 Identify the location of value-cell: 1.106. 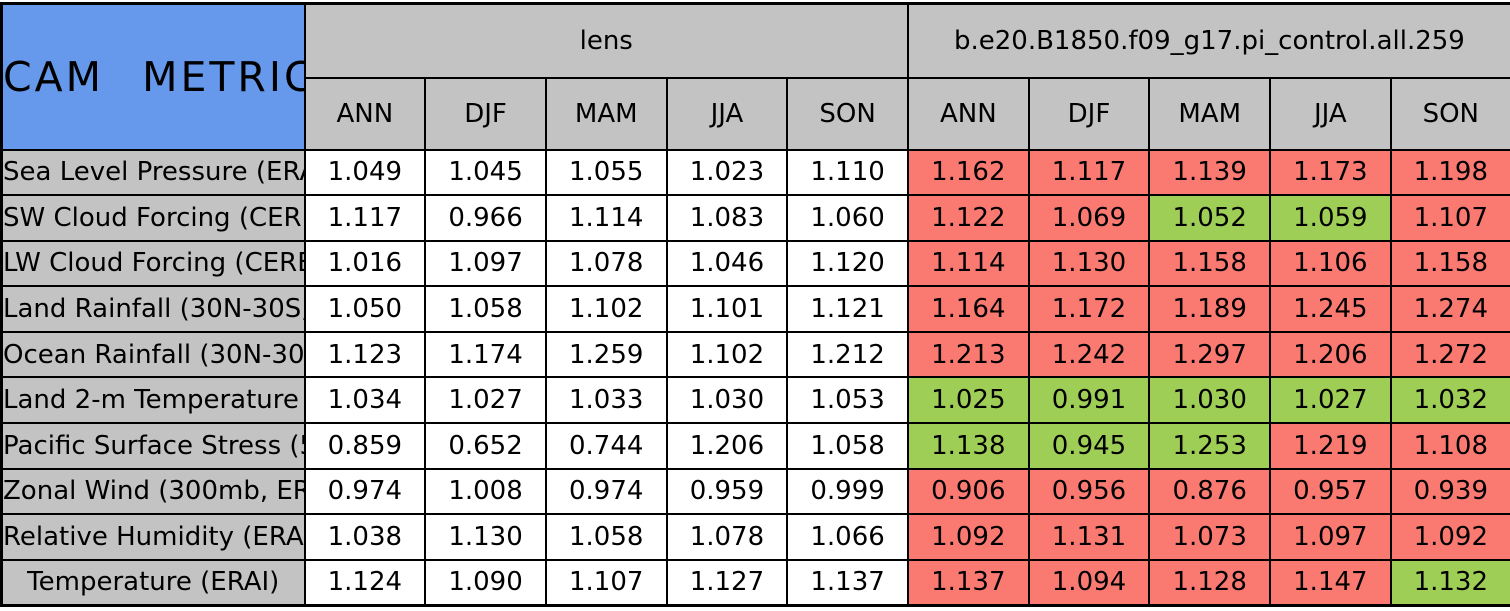
(1330, 263).